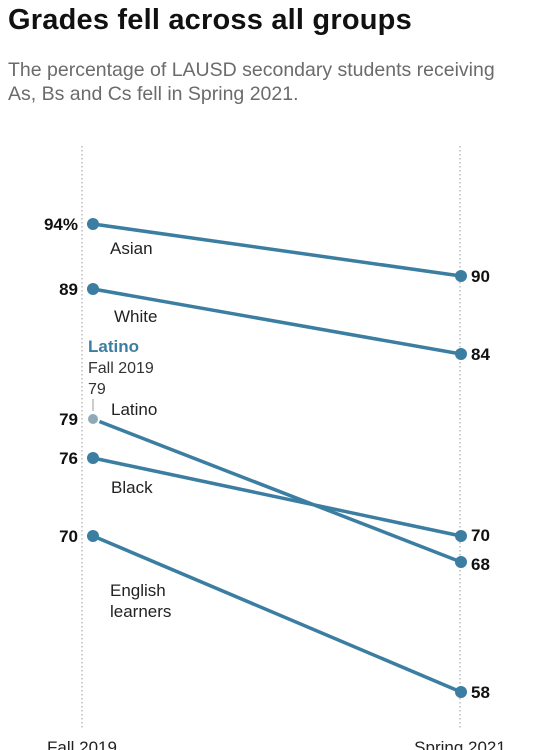  What do you see at coordinates (97, 389) in the screenshot?
I see `annotation-value: 79` at bounding box center [97, 389].